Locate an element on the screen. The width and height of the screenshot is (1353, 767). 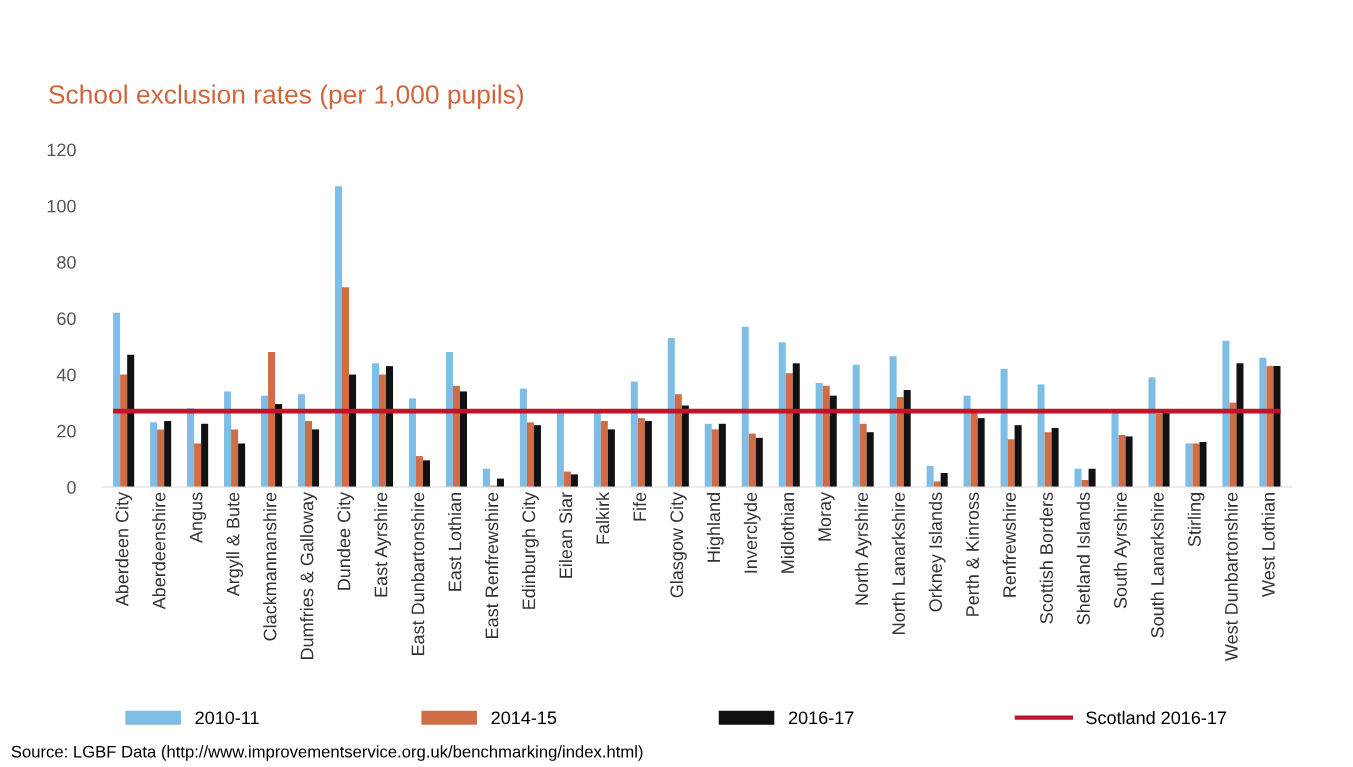
x-tick-label: South Ayrshire is located at coordinates (1122, 550).